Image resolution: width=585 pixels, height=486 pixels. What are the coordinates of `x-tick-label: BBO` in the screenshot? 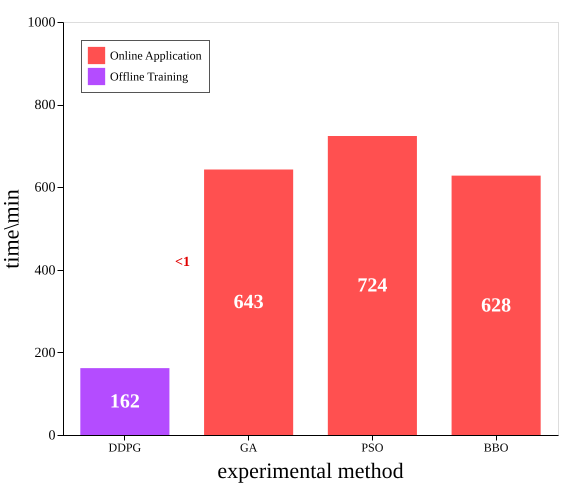 It's located at (496, 447).